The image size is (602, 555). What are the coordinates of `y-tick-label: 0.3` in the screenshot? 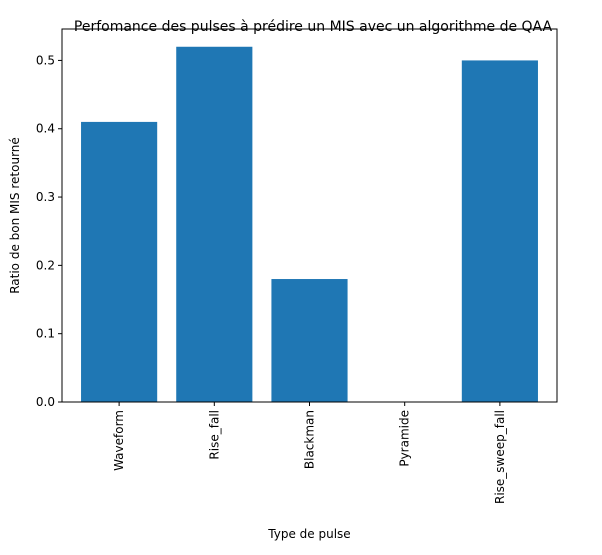 It's located at (45, 197).